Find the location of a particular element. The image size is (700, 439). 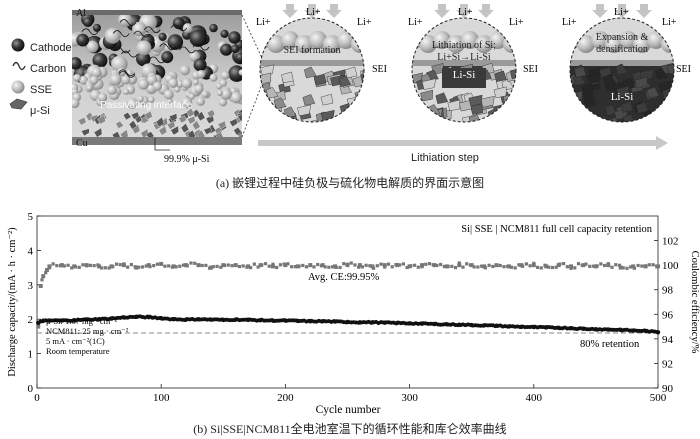

purity-label: 99.9% μ-Si is located at coordinates (187, 159).